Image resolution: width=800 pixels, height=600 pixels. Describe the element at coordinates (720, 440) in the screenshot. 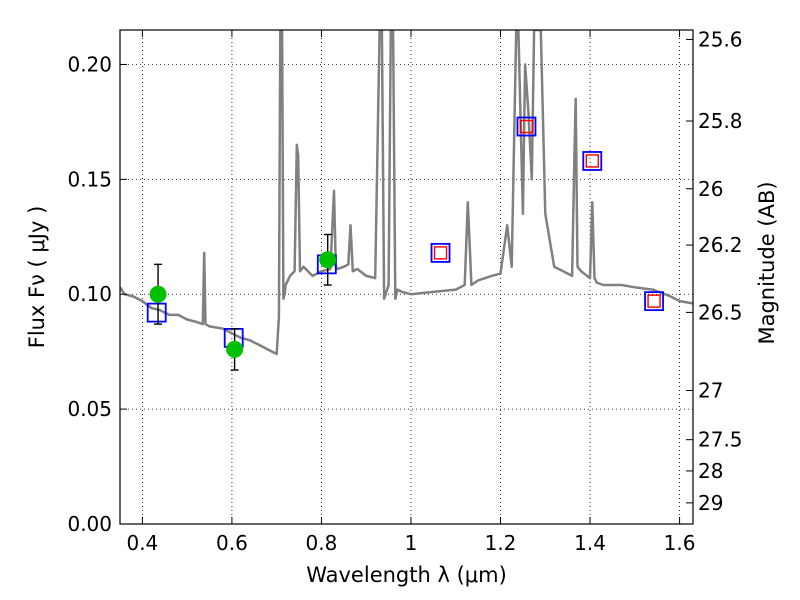

I see `right-tick-label: 27.5` at that location.